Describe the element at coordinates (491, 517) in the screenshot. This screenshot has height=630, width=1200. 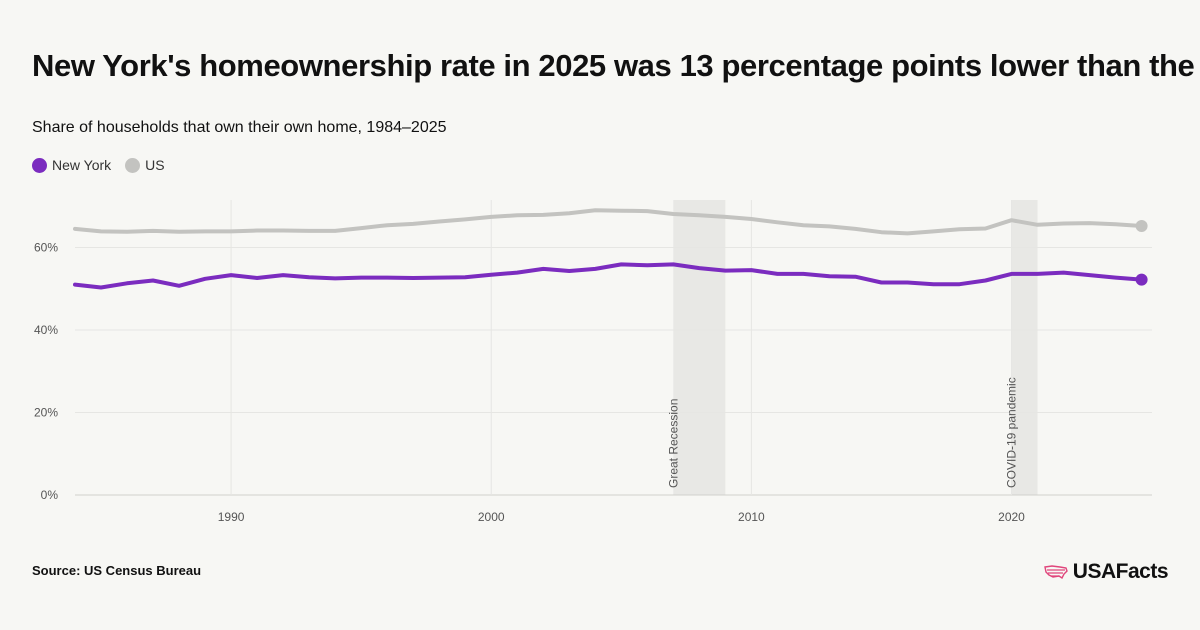
I see `x-tick-label-1: 2000` at that location.